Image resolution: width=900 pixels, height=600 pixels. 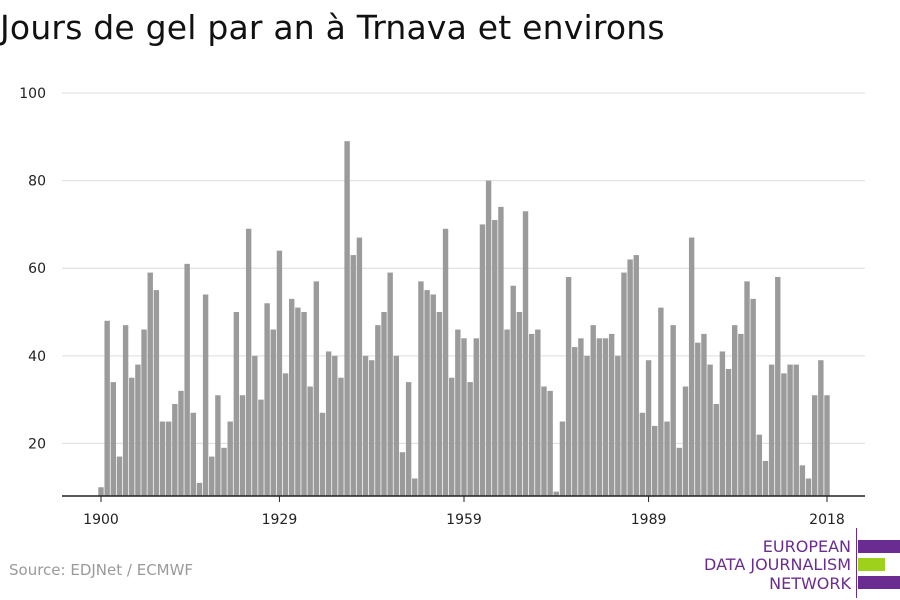 I want to click on bar-1910, so click(x=162, y=458).